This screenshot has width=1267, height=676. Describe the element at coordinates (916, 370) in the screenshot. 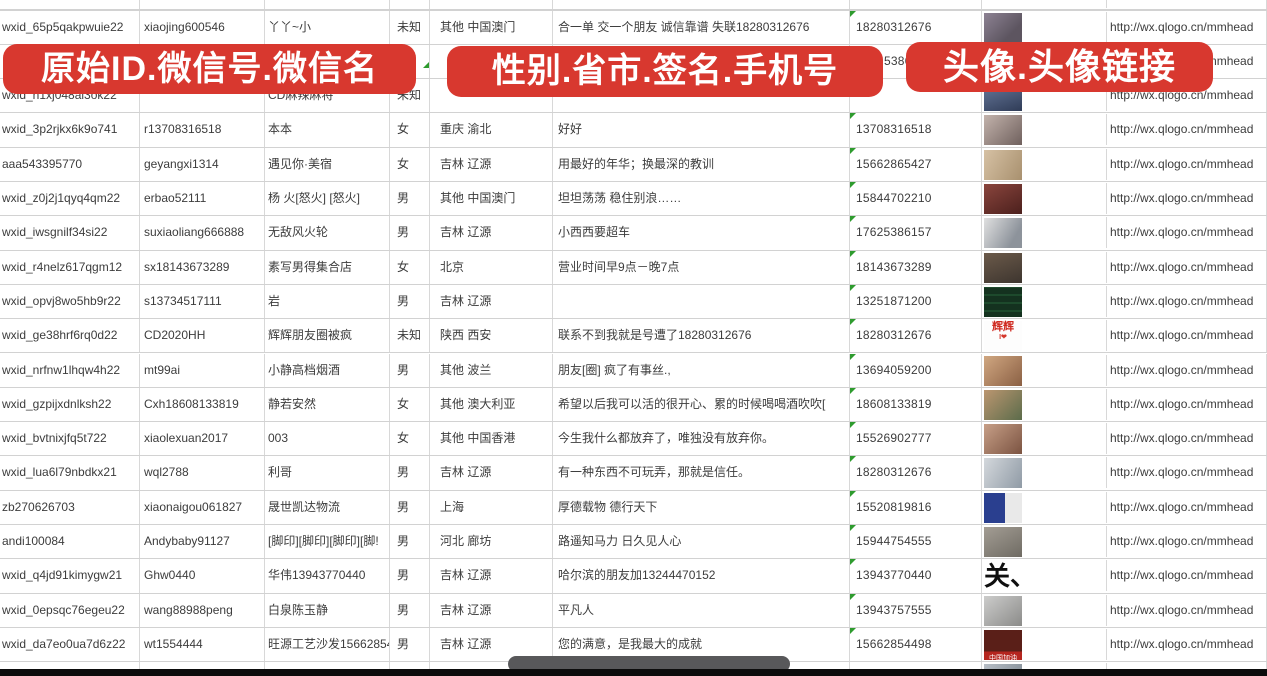

I see `cell-phone: 13694059200` at that location.